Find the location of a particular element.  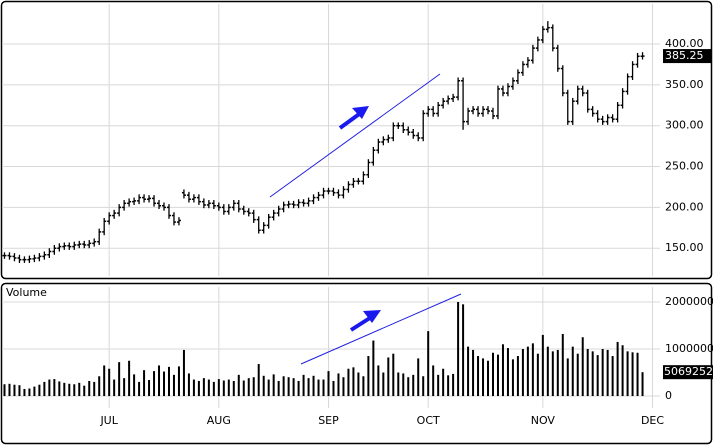

y-tick-label: 20000000 is located at coordinates (689, 301).